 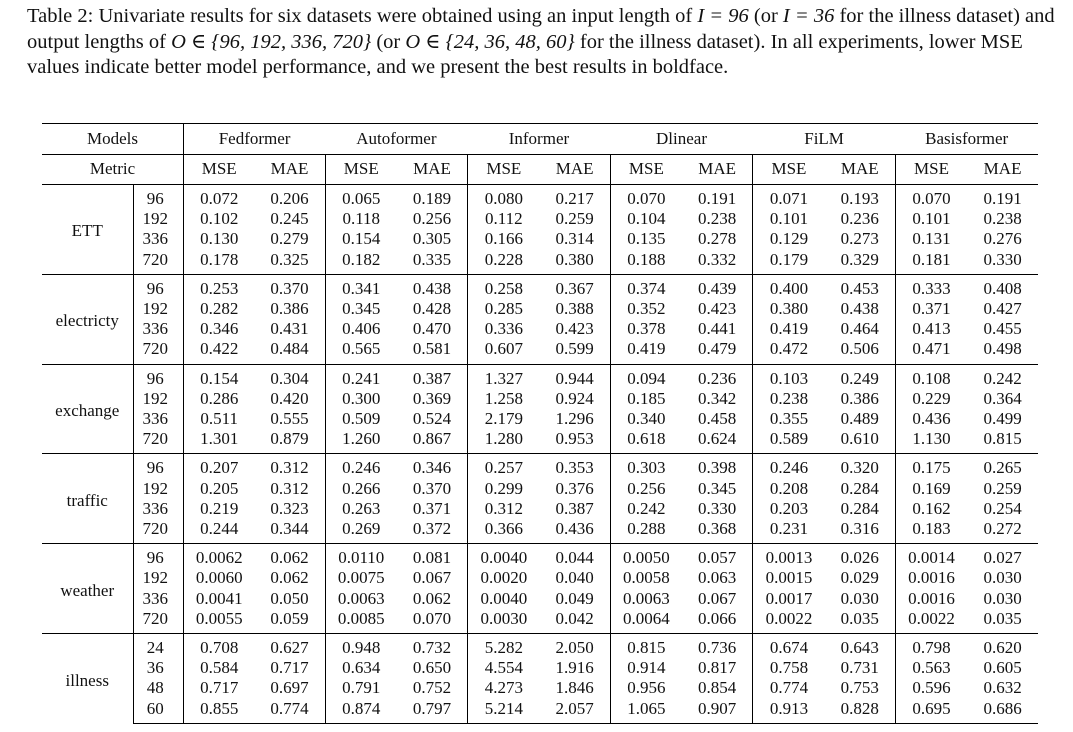 I want to click on mae-value: 0.063, so click(x=717, y=578).